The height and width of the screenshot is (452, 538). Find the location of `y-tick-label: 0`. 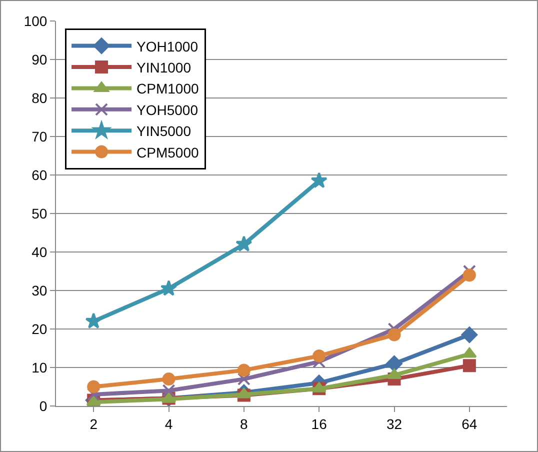

y-tick-label: 0 is located at coordinates (43, 406).